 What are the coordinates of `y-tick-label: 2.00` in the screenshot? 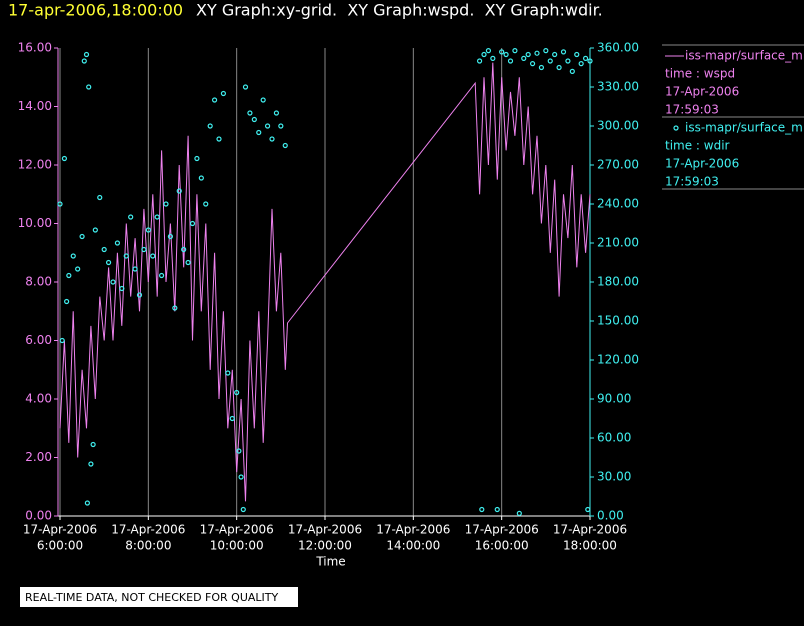 It's located at (38, 457).